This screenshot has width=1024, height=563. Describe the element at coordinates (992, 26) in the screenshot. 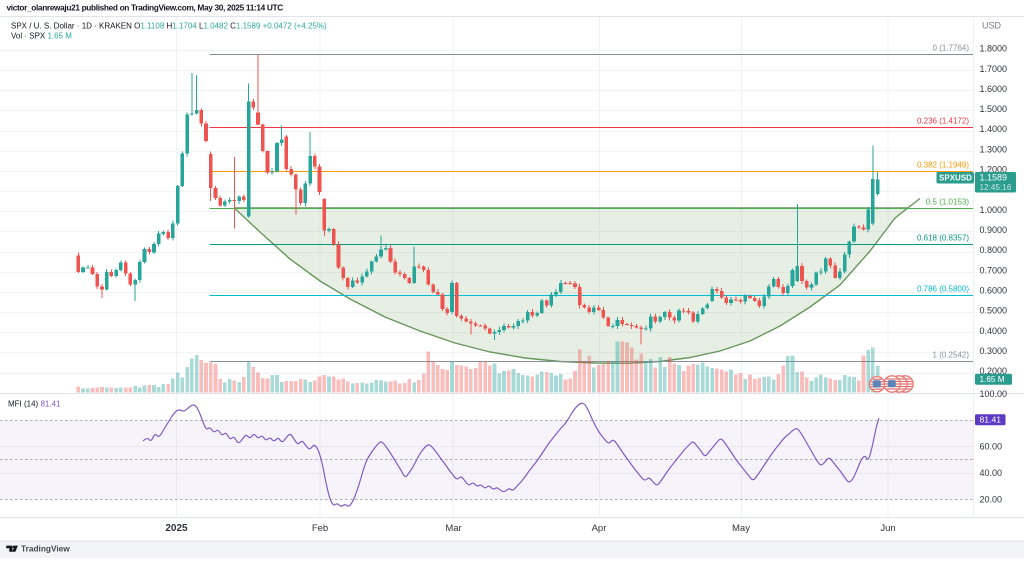

I see `svg-text: USD` at that location.